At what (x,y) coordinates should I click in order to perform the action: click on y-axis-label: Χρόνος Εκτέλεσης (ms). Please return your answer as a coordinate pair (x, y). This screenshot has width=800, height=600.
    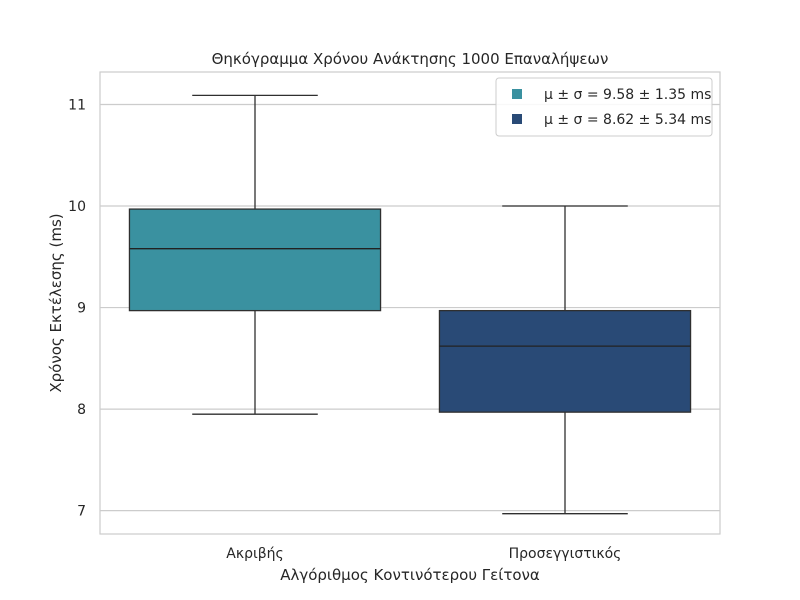
    Looking at the image, I should click on (56, 302).